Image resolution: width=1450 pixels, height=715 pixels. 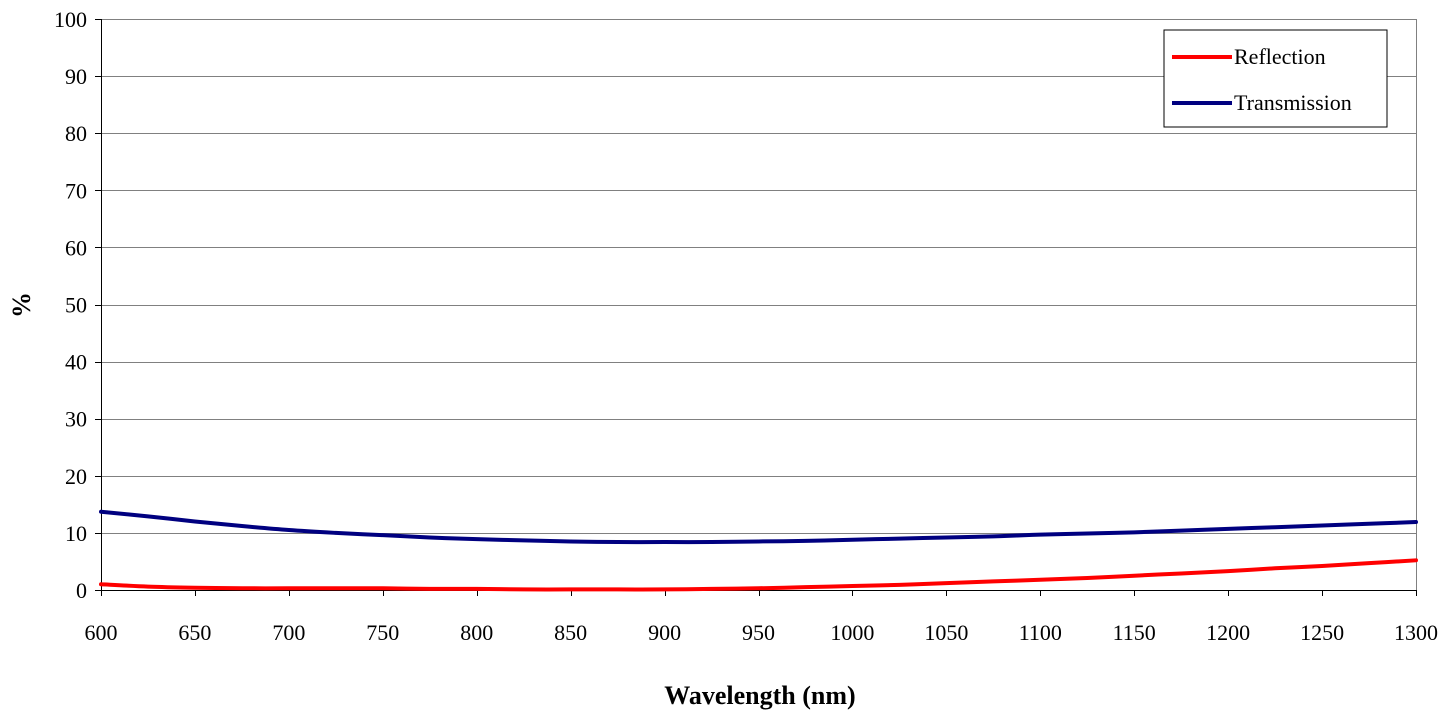 What do you see at coordinates (101, 632) in the screenshot?
I see `x-tick-label-600: 600` at bounding box center [101, 632].